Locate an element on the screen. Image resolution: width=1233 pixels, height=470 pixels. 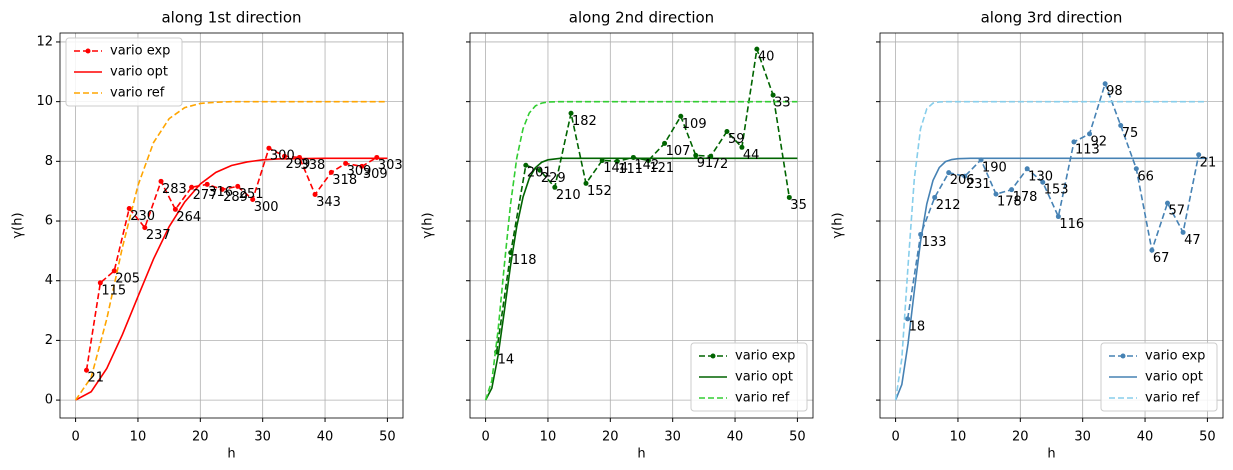
pair-count-label: 264 is located at coordinates (188, 217).